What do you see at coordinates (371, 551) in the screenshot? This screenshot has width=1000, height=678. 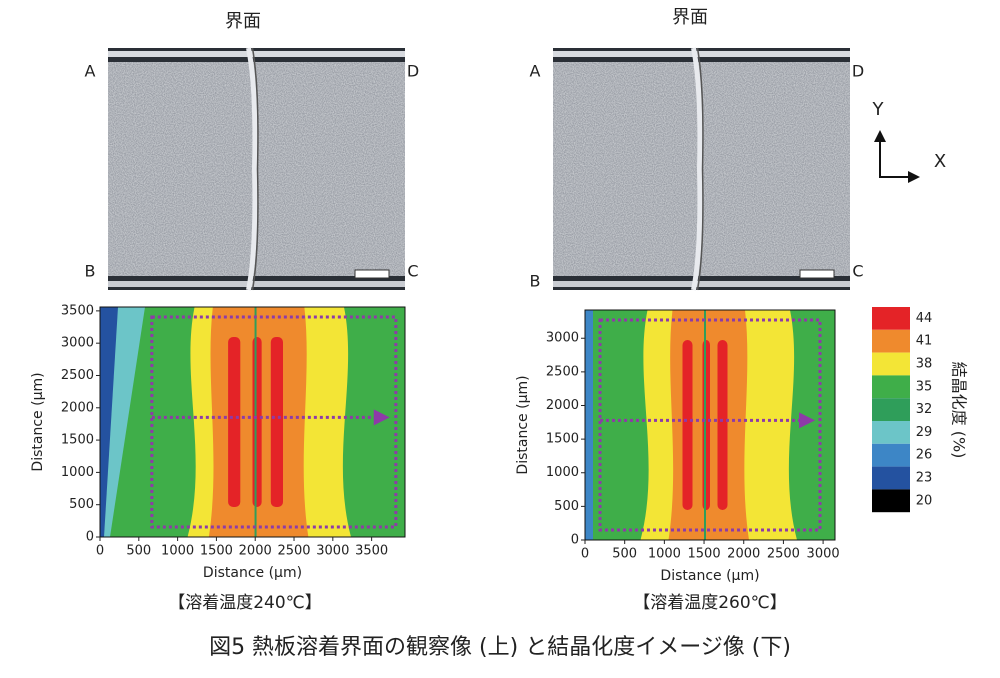 I see `x-tick-label: 3500` at bounding box center [371, 551].